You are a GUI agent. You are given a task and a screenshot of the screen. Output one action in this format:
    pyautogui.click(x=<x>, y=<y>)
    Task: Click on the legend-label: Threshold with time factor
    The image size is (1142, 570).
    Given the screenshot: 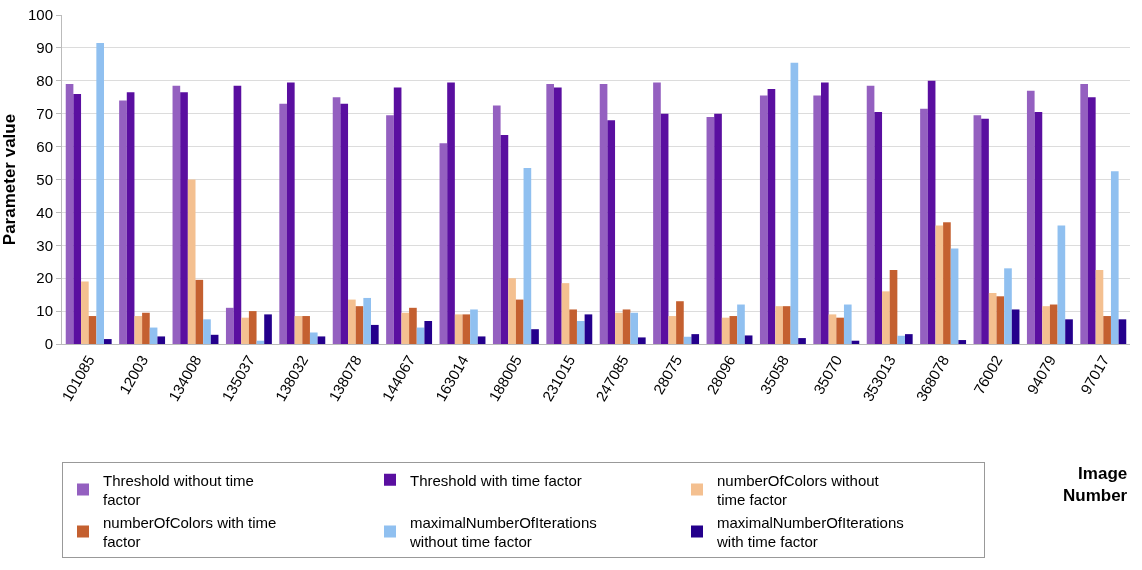 What is the action you would take?
    pyautogui.click(x=496, y=480)
    